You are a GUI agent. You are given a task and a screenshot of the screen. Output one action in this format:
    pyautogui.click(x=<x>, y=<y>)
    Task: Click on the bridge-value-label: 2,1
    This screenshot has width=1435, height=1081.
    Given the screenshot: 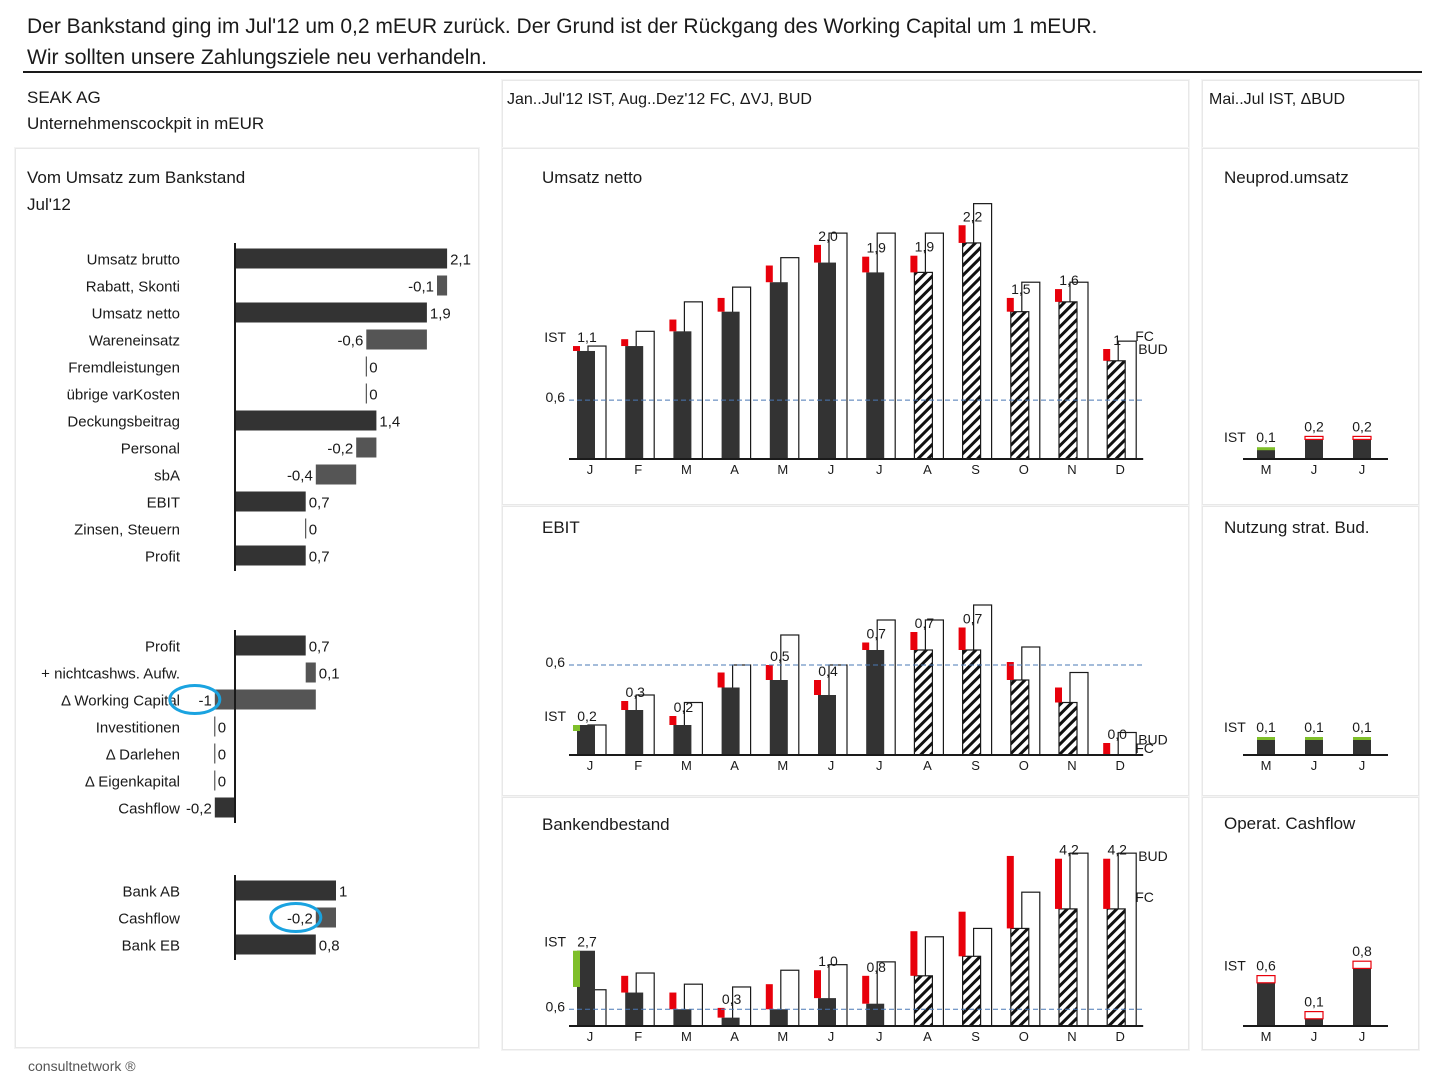 What is the action you would take?
    pyautogui.click(x=460, y=260)
    